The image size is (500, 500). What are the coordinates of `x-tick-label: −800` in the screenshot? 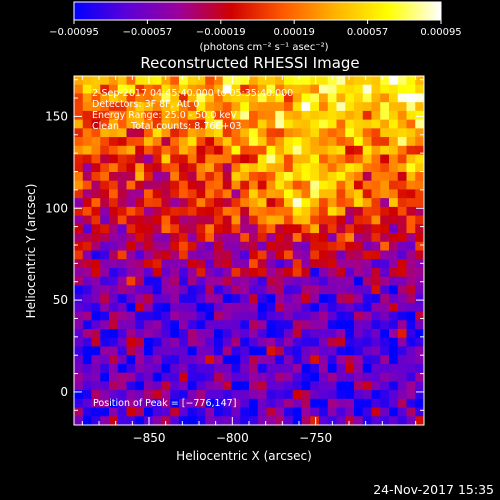 It's located at (232, 438).